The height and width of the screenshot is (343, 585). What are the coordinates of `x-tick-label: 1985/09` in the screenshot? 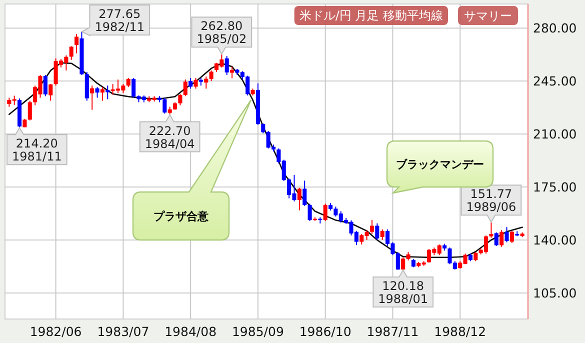 It's located at (258, 331).